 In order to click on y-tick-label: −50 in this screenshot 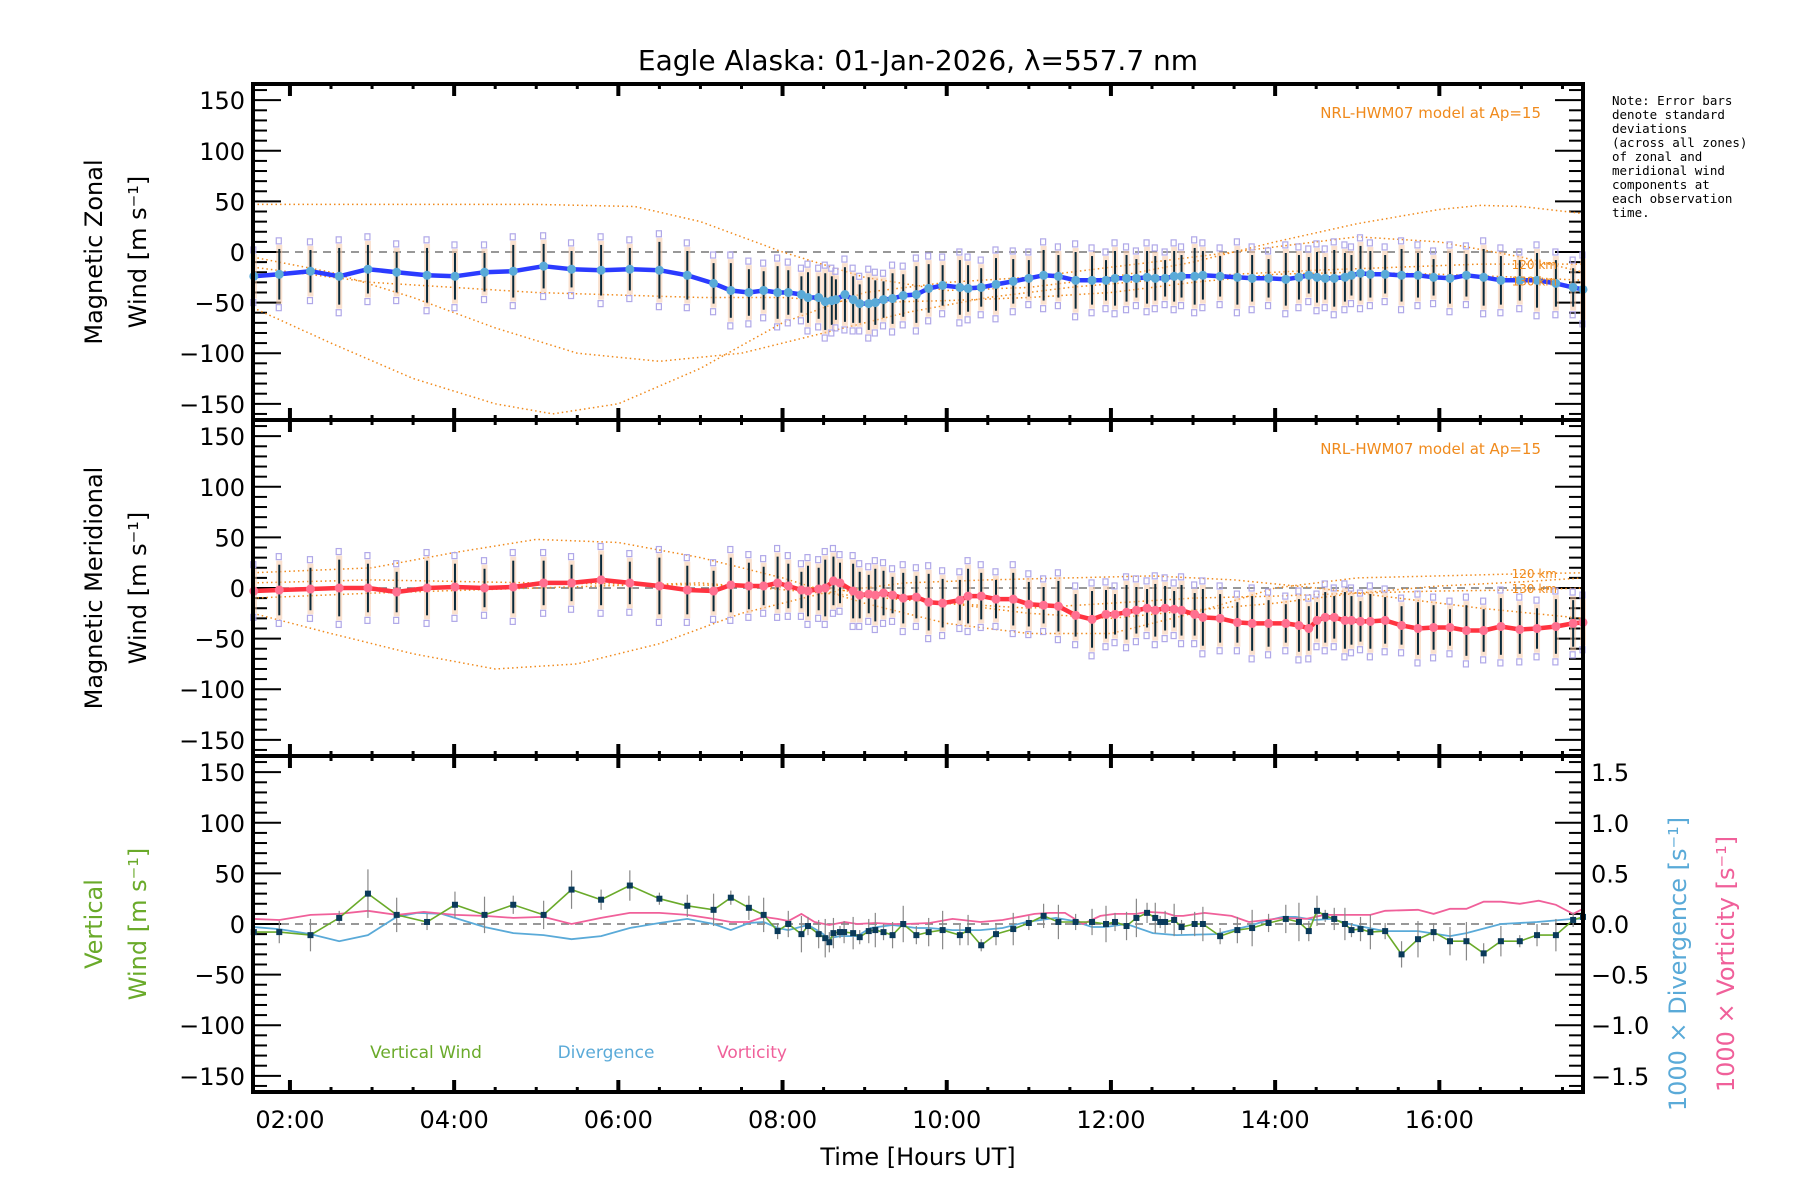, I will do `click(219, 976)`.